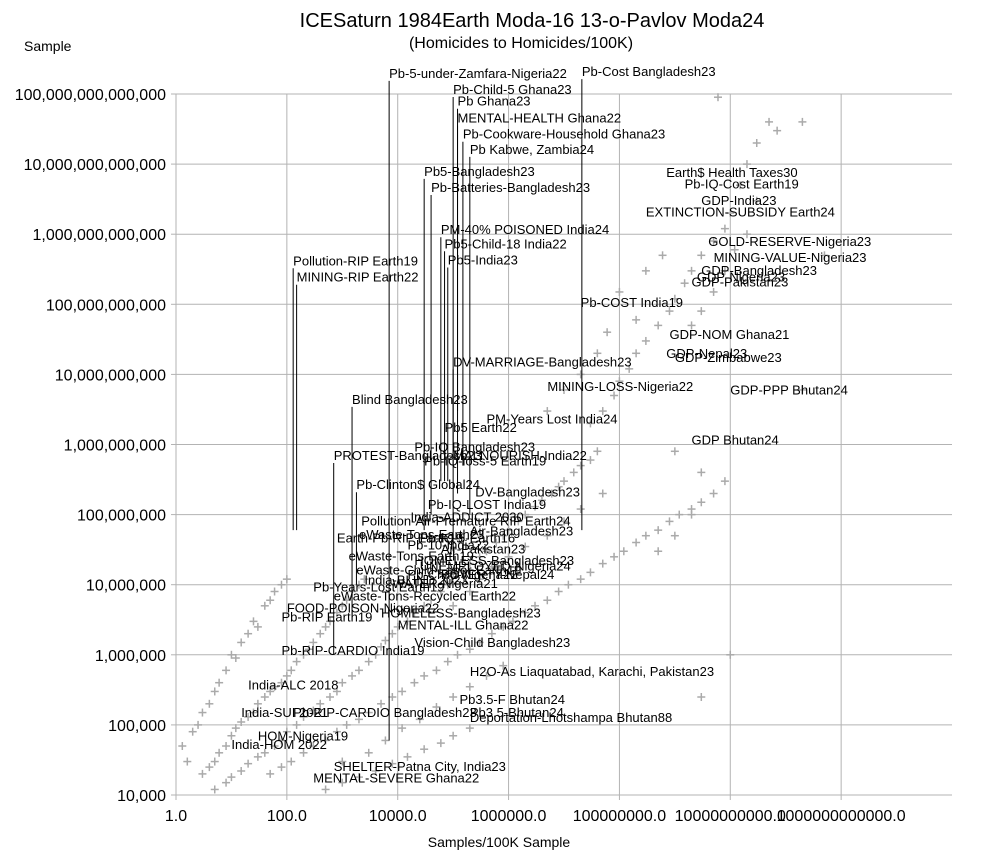 This screenshot has height=860, width=993. What do you see at coordinates (620, 386) in the screenshot?
I see `annotation-label: MINING-LOSS-Nigeria22` at bounding box center [620, 386].